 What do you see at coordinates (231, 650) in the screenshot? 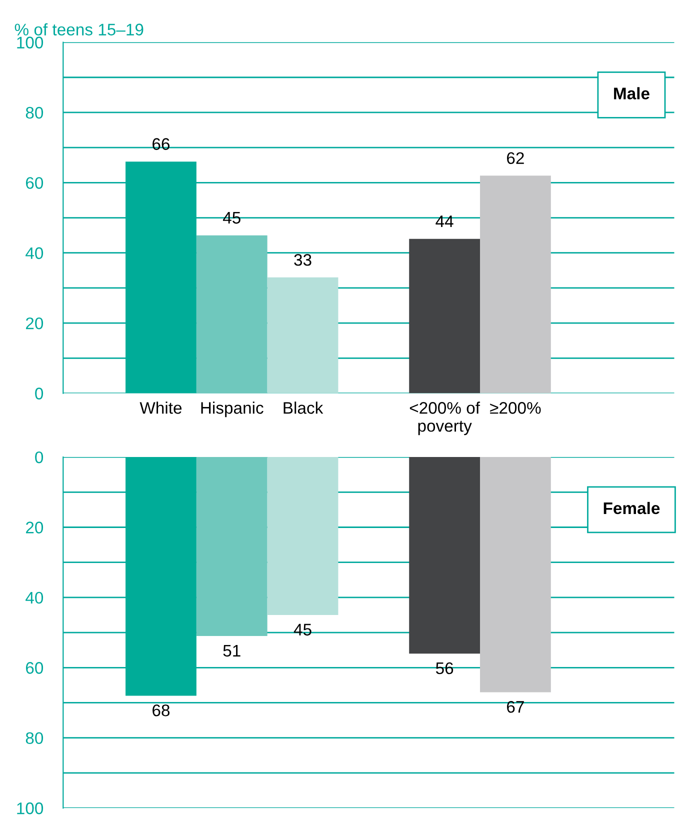
I see `data-label: 51` at bounding box center [231, 650].